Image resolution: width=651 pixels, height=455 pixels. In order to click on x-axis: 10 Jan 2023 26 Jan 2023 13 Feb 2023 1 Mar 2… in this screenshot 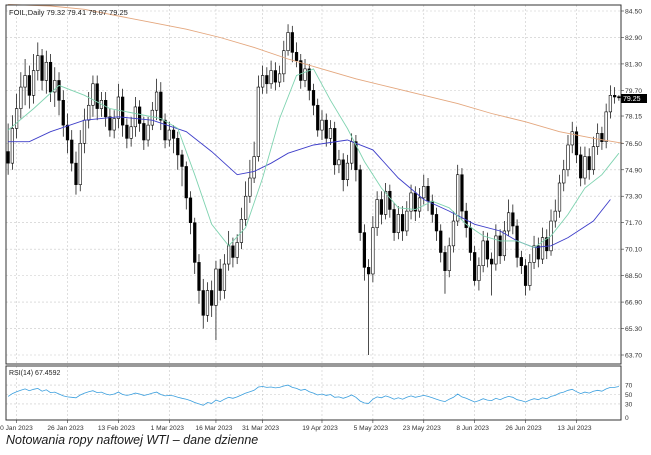, I will do `click(296, 426)`.